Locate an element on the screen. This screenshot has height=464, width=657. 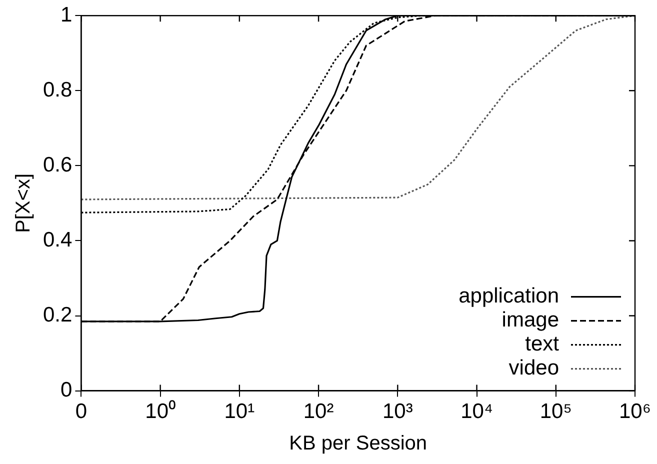
x-tick-label: 10¹ is located at coordinates (239, 412).